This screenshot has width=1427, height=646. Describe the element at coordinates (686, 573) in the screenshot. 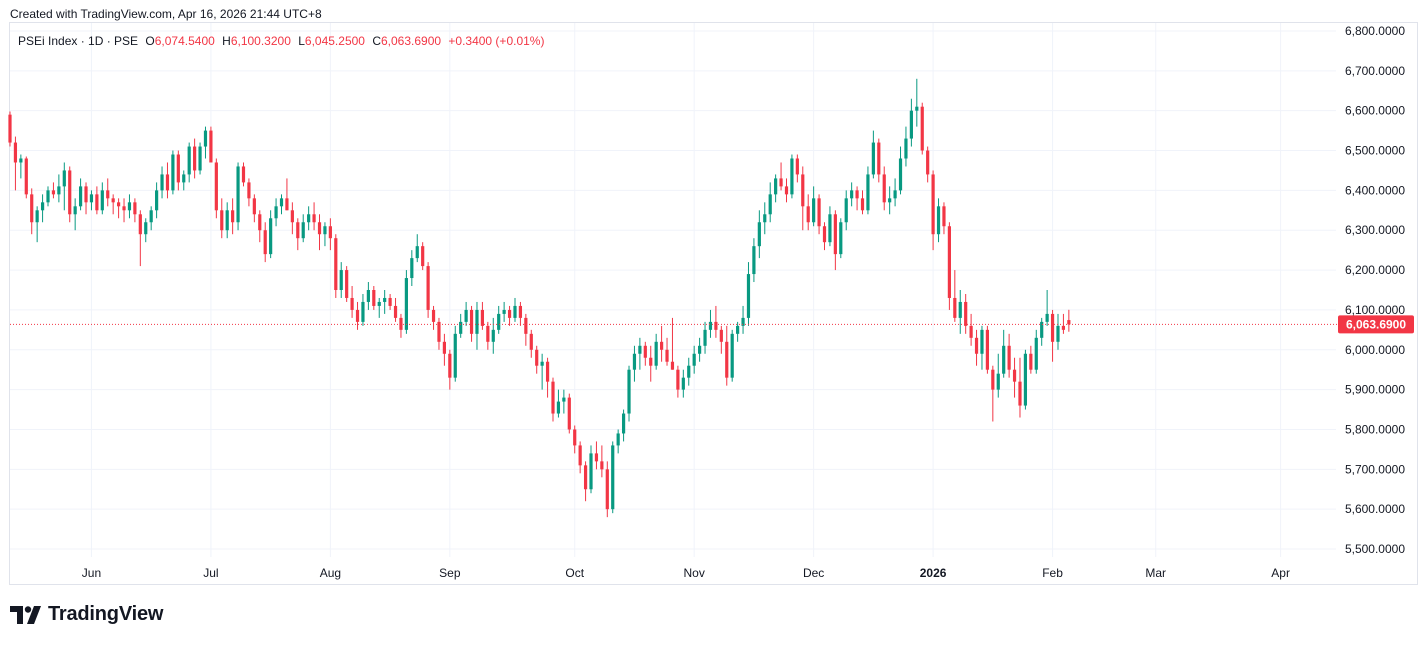

I see `time-axis: Jun Jul Aug Sep Oct Nov Dec 2026 Feb Mar Apr` at that location.